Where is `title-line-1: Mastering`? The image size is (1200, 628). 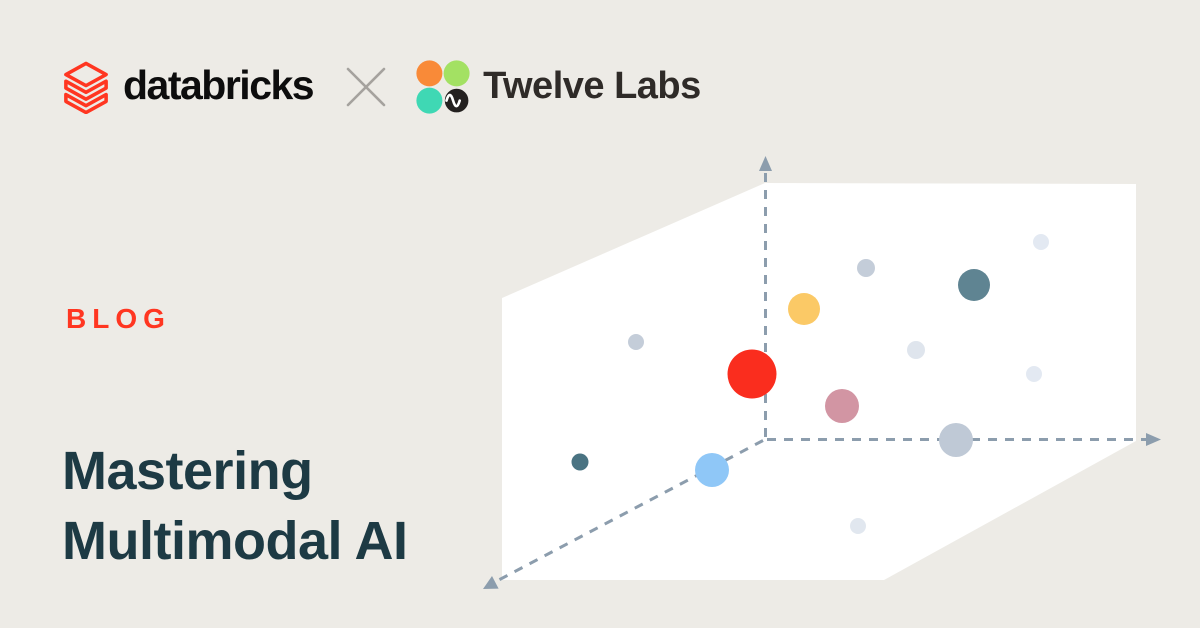 title-line-1: Mastering is located at coordinates (187, 471).